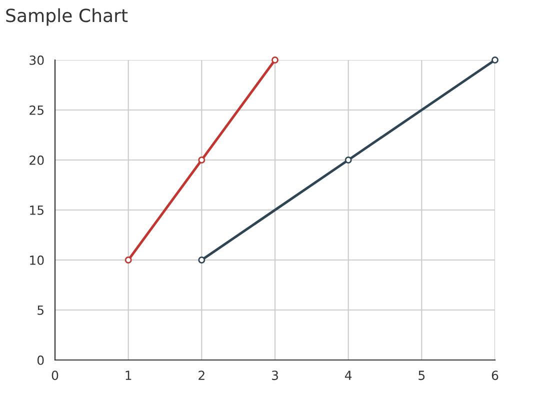 This screenshot has width=550, height=420. What do you see at coordinates (55, 375) in the screenshot?
I see `x-tick-label: 0` at bounding box center [55, 375].